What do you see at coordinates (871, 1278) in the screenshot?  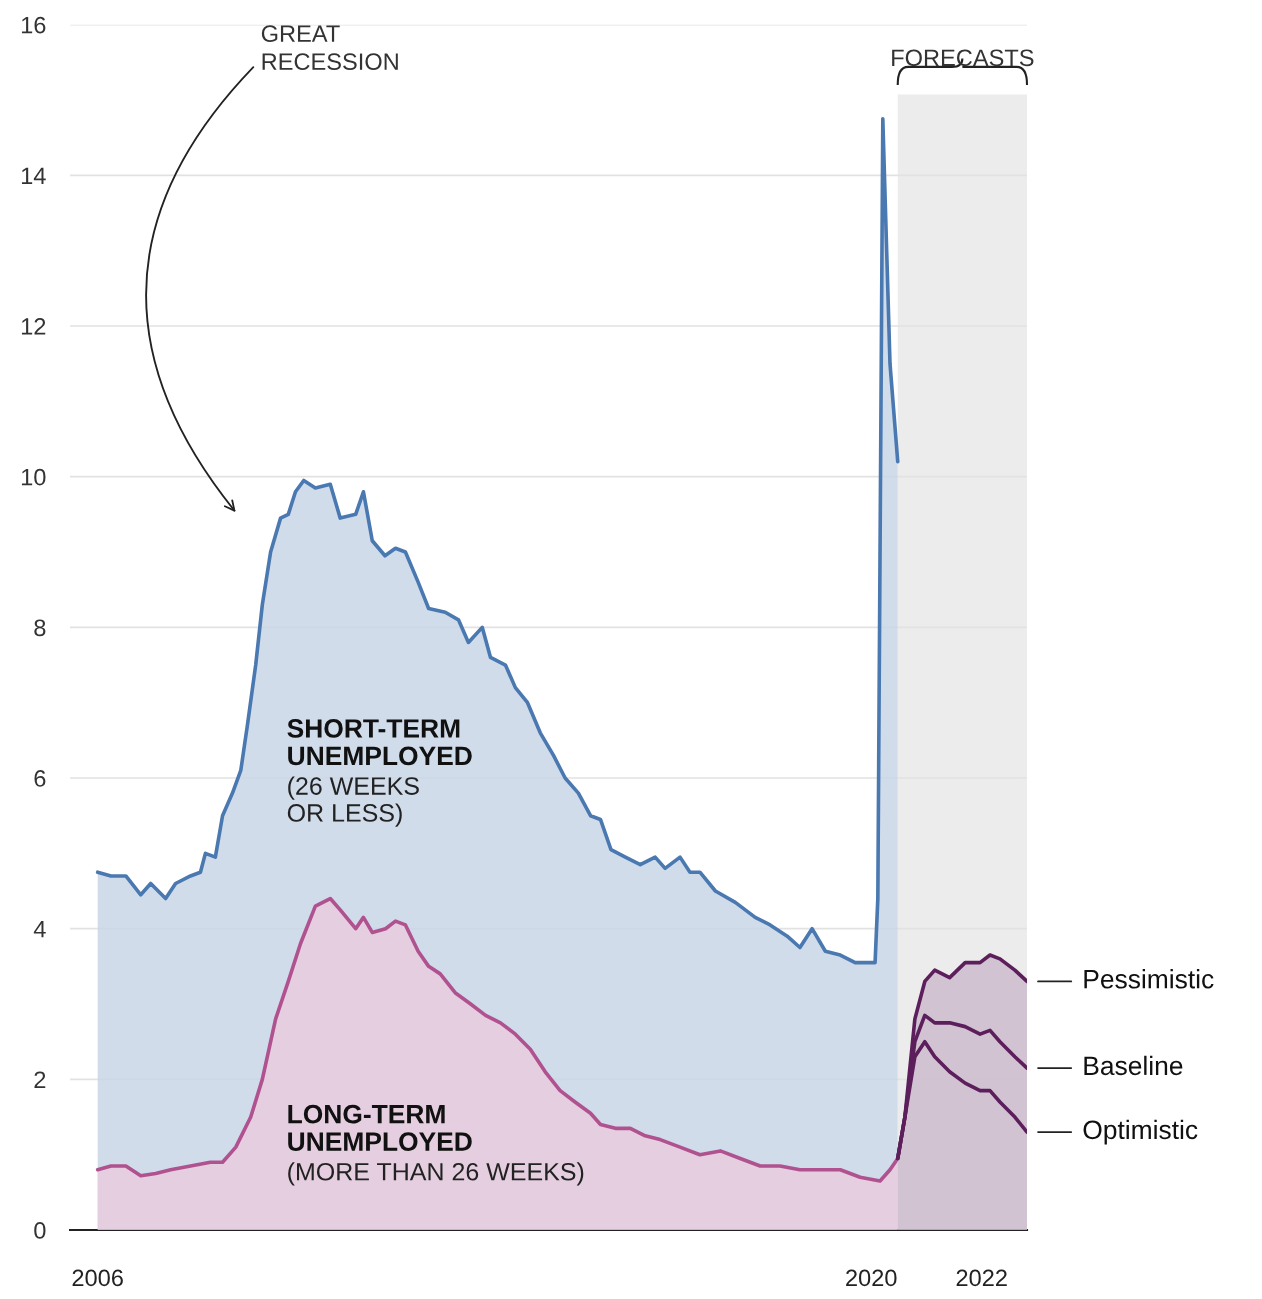 I see `x-tick-label: 2020` at bounding box center [871, 1278].